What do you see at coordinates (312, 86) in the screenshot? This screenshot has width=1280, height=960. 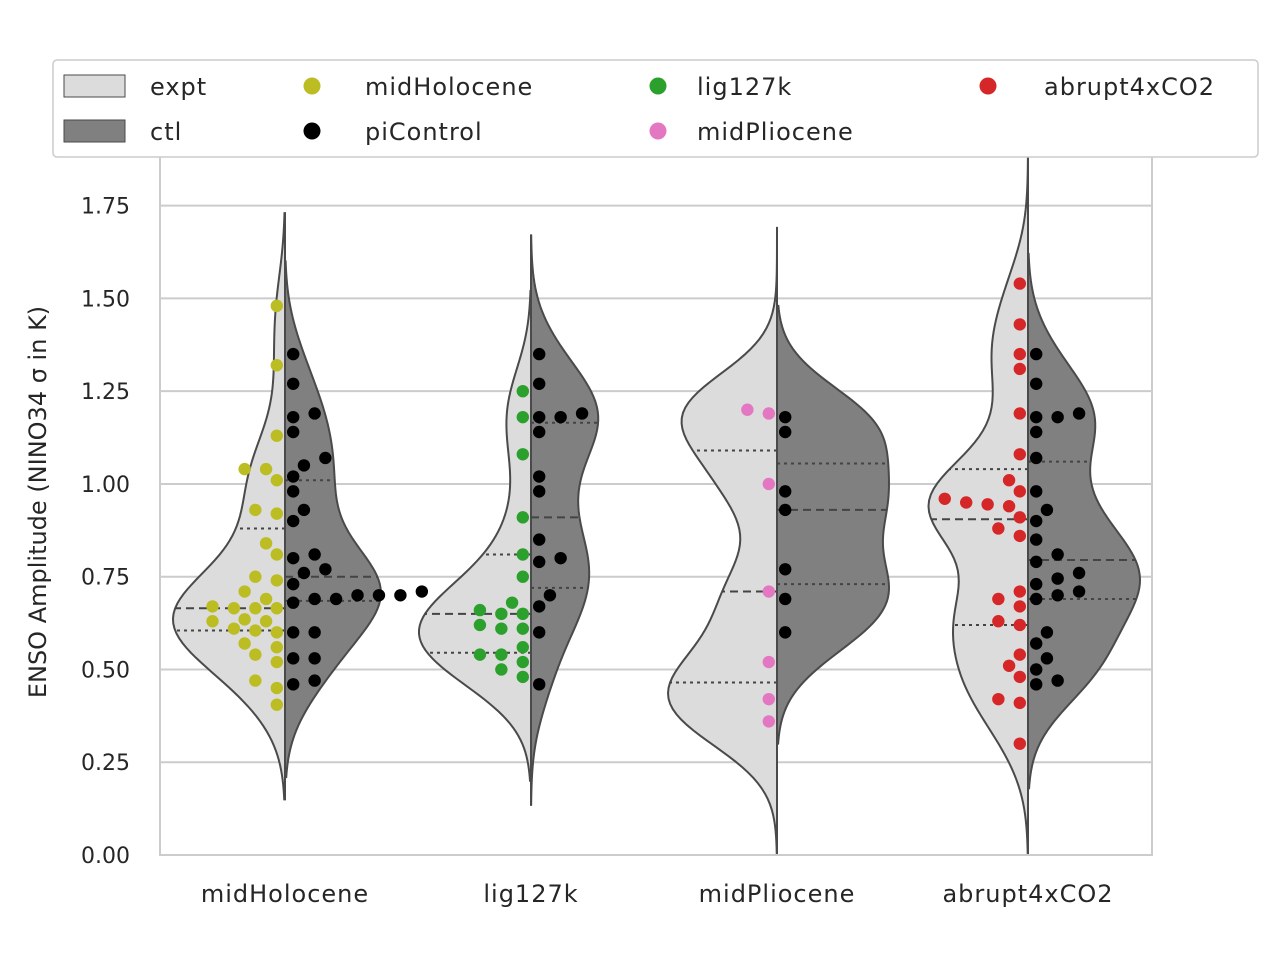 I see `legend-marker` at bounding box center [312, 86].